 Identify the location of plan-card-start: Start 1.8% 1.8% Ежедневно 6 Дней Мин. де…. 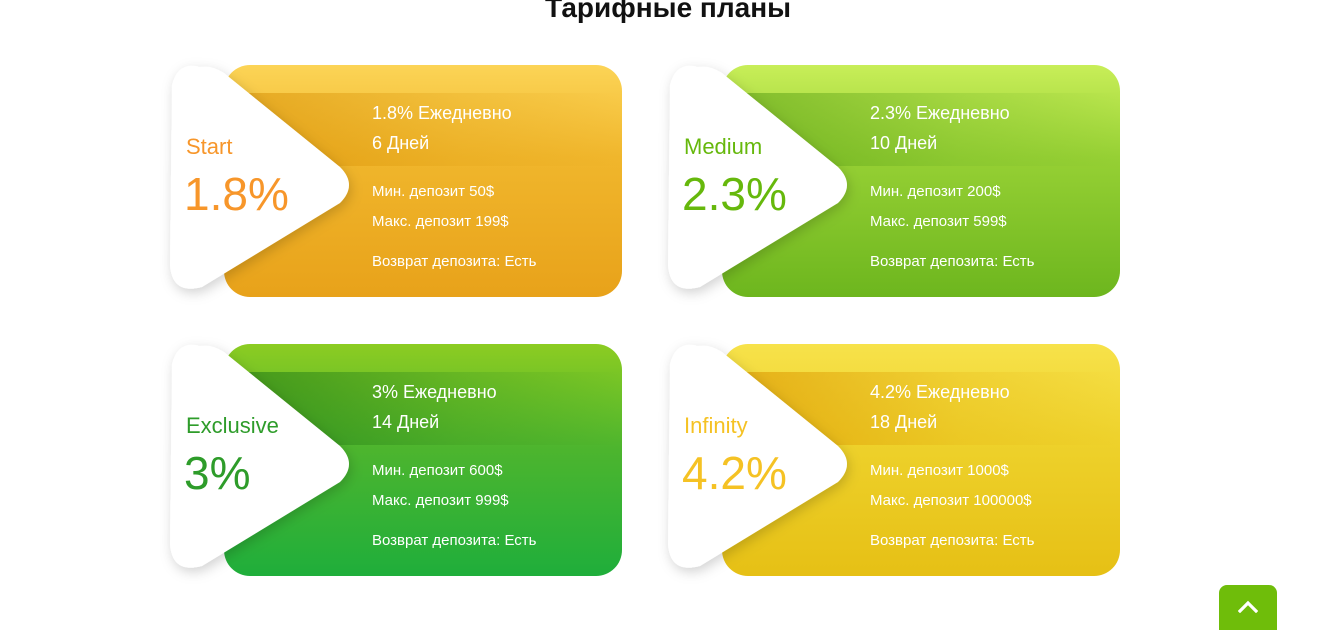
(395, 176).